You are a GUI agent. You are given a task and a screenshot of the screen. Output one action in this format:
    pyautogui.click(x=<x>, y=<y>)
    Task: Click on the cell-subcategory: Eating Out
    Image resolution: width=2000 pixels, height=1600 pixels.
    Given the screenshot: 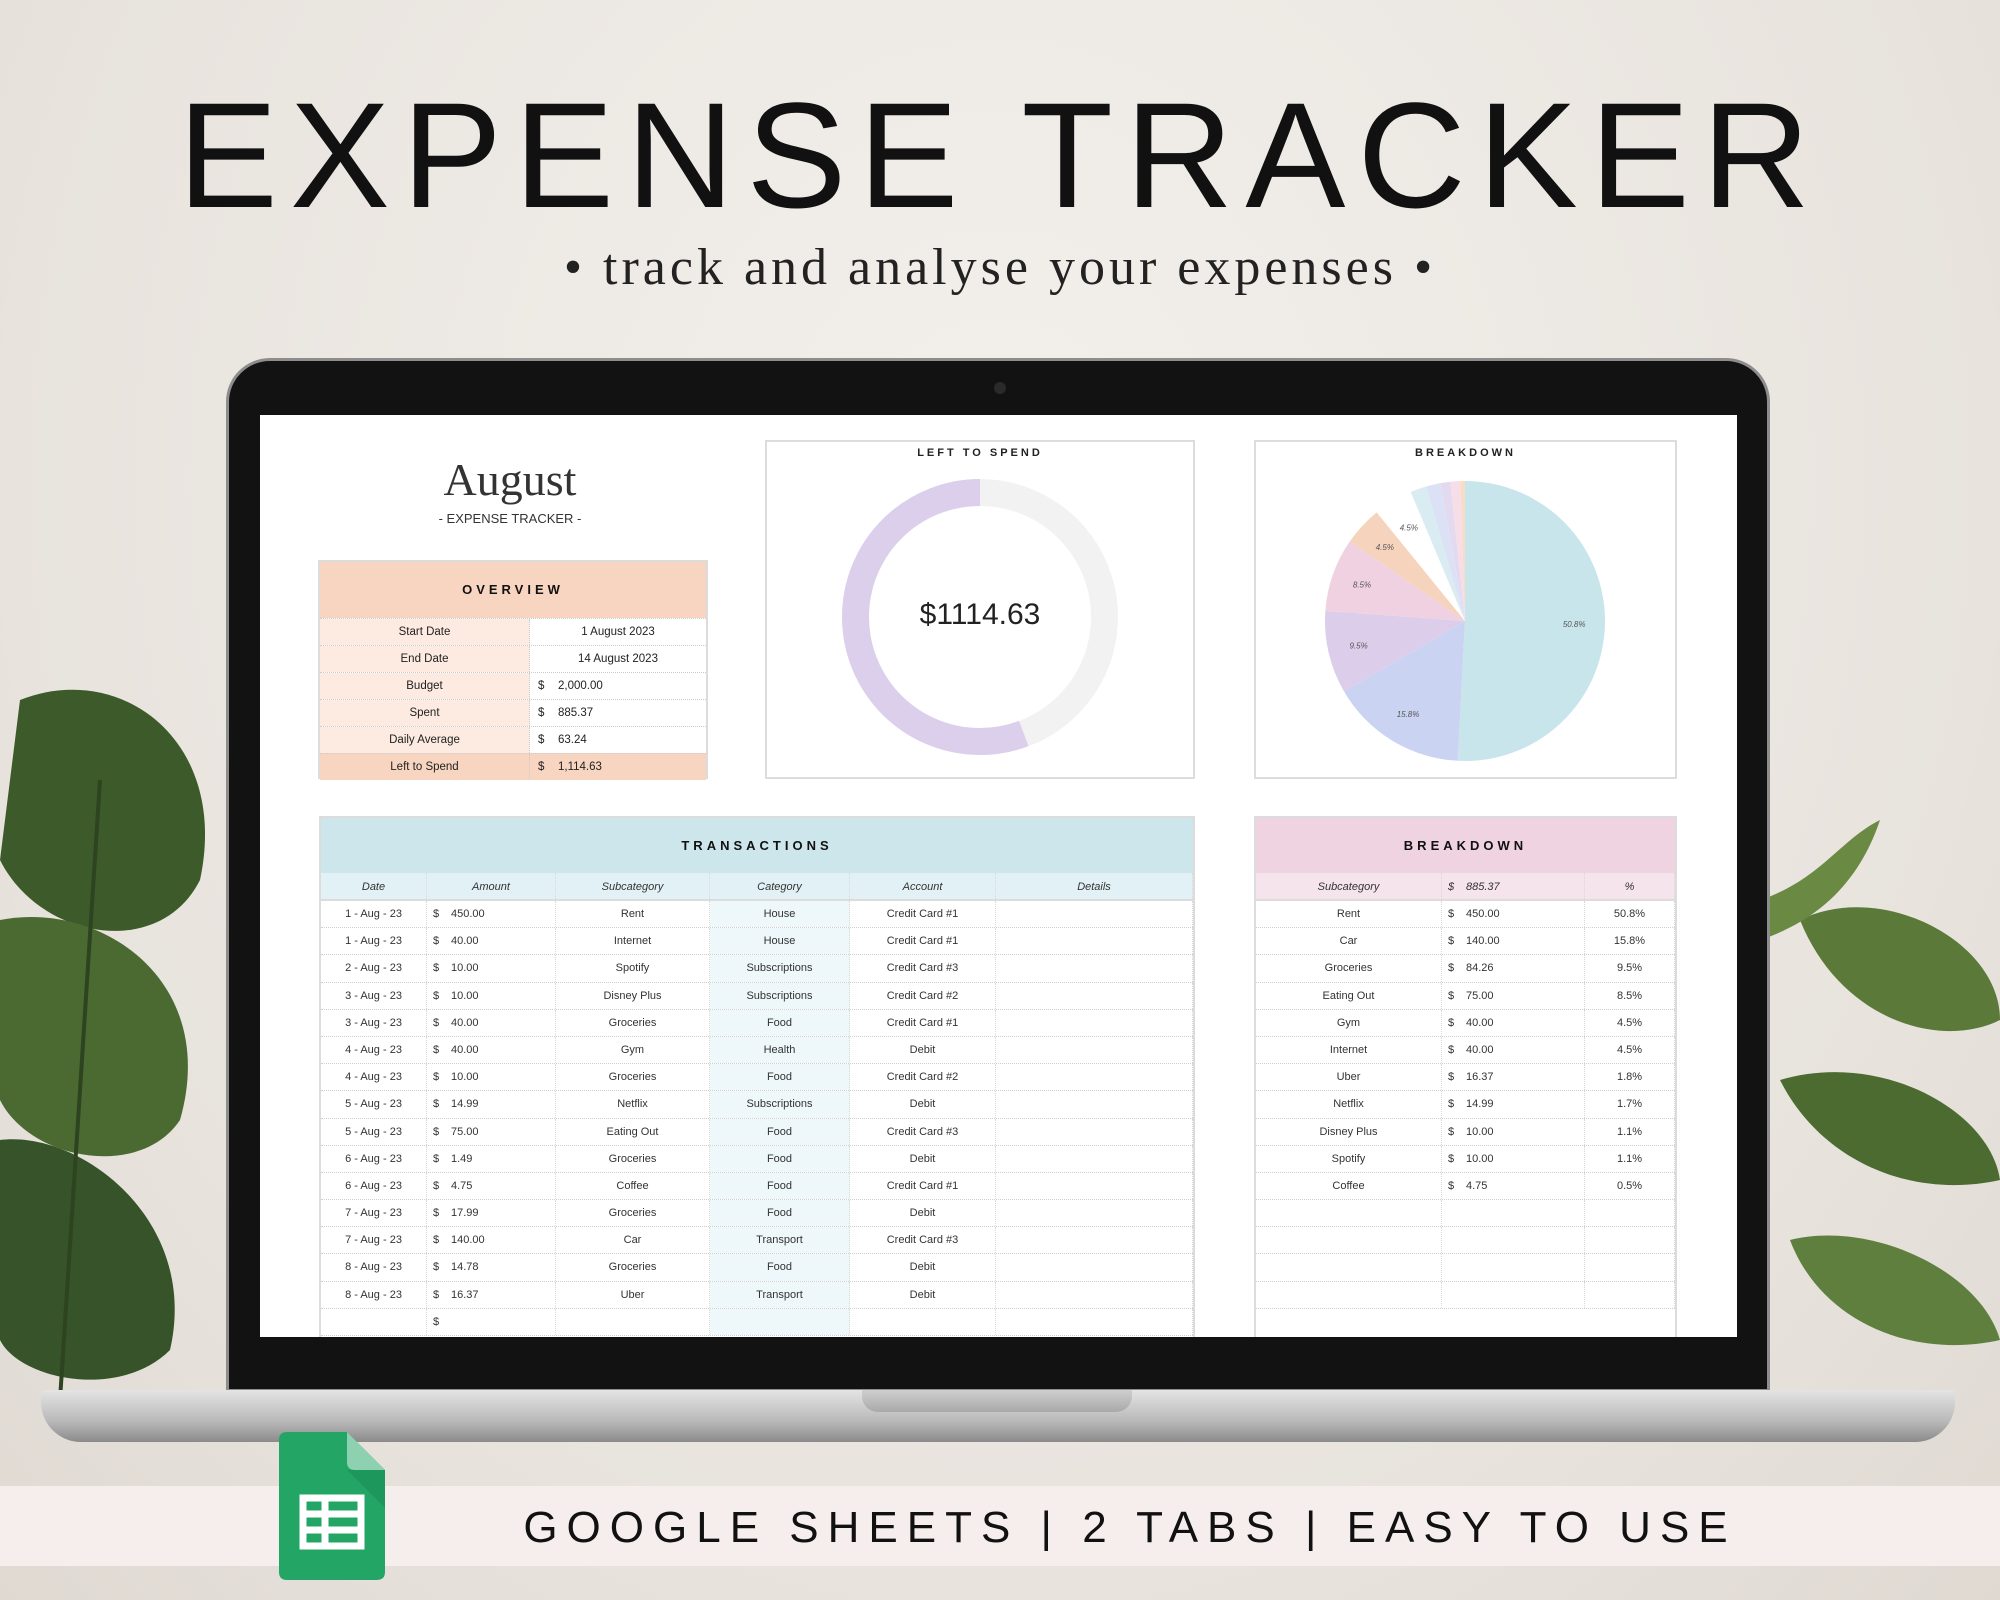 What is the action you would take?
    pyautogui.click(x=633, y=1131)
    